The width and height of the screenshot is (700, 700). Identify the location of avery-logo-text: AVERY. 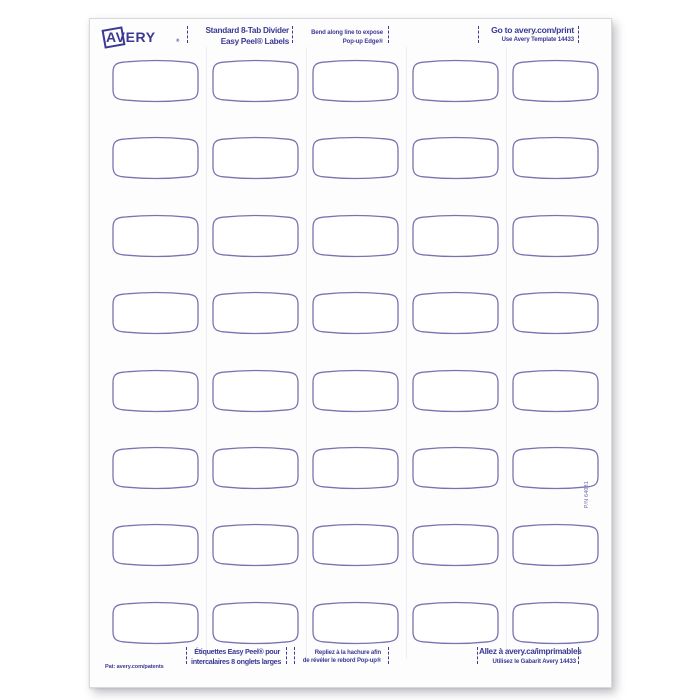
(131, 37).